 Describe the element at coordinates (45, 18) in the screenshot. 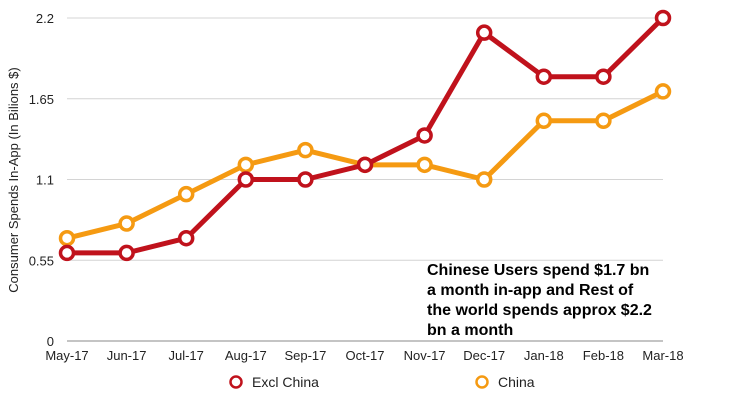

I see `y-tick-label: 2.2` at that location.